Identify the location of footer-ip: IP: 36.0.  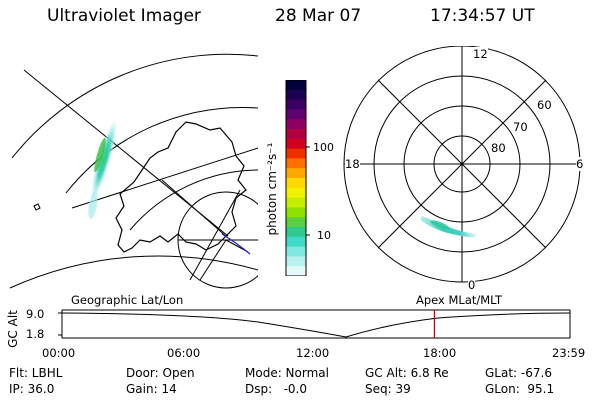
(32, 389).